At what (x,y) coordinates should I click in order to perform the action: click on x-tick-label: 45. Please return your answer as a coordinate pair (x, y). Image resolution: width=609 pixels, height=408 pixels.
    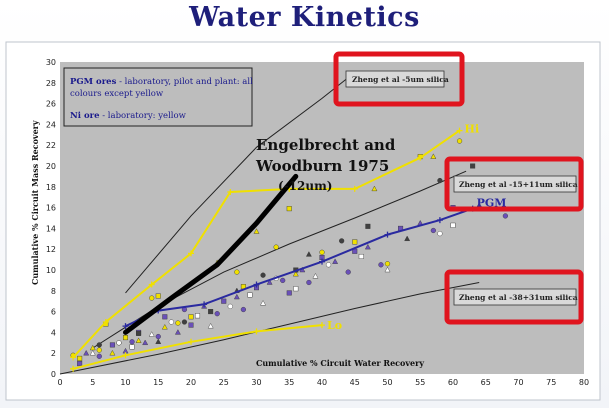
    Looking at the image, I should click on (355, 382).